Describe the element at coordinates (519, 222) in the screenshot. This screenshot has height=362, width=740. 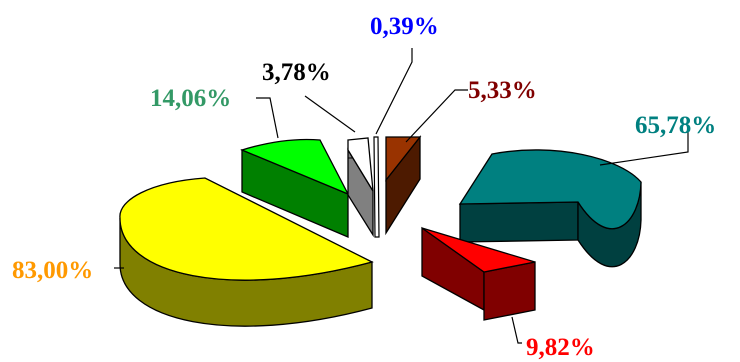
I see `slice-1-side` at that location.